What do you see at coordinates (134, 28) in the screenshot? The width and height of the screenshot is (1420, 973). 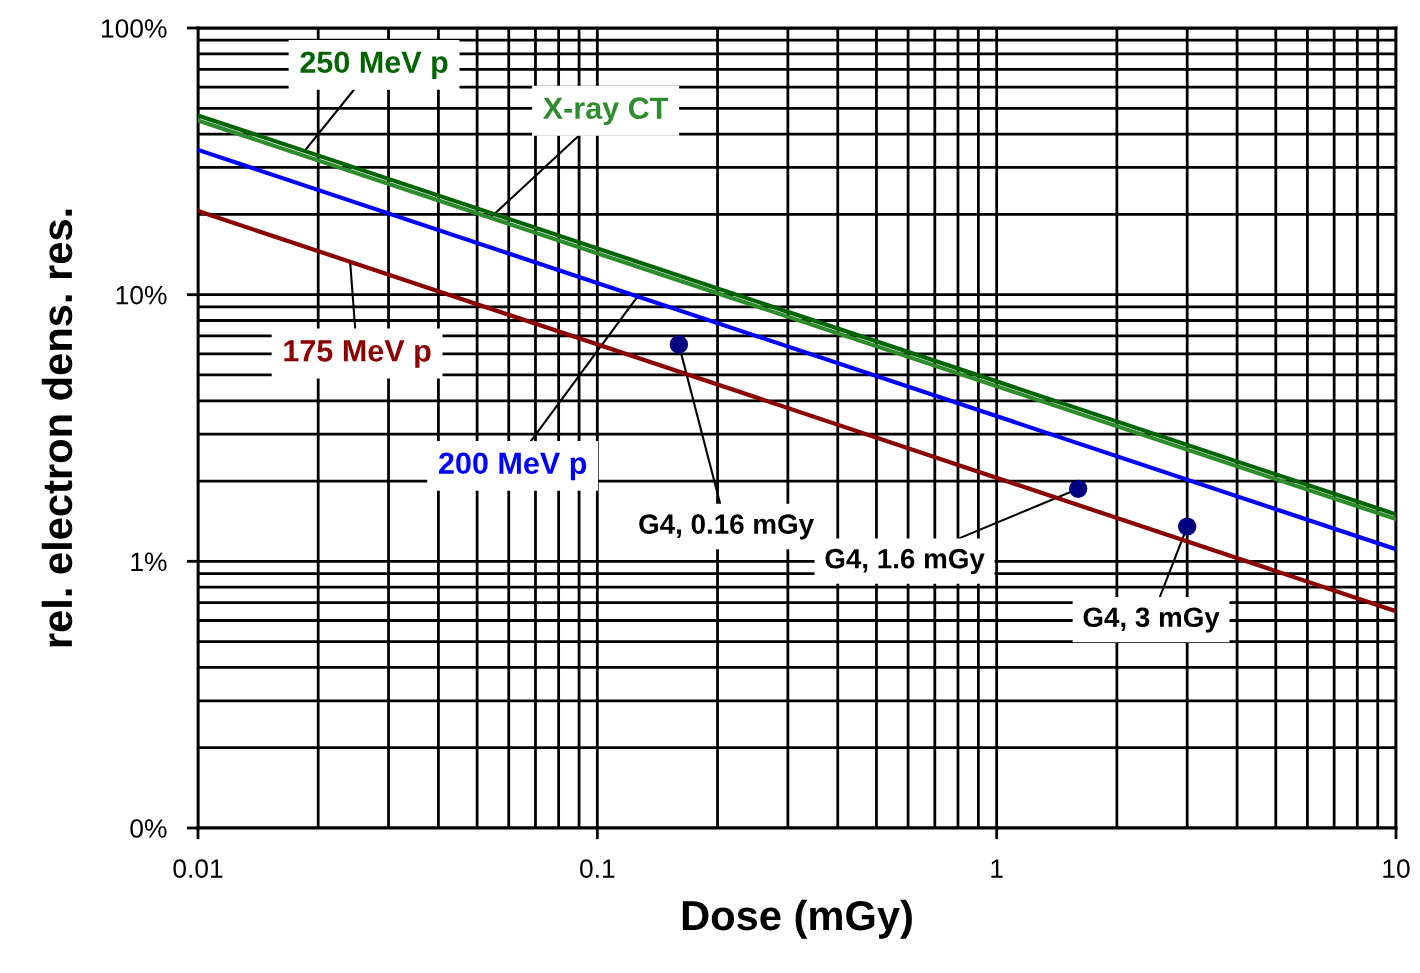 I see `y-tick-label: 100%` at bounding box center [134, 28].